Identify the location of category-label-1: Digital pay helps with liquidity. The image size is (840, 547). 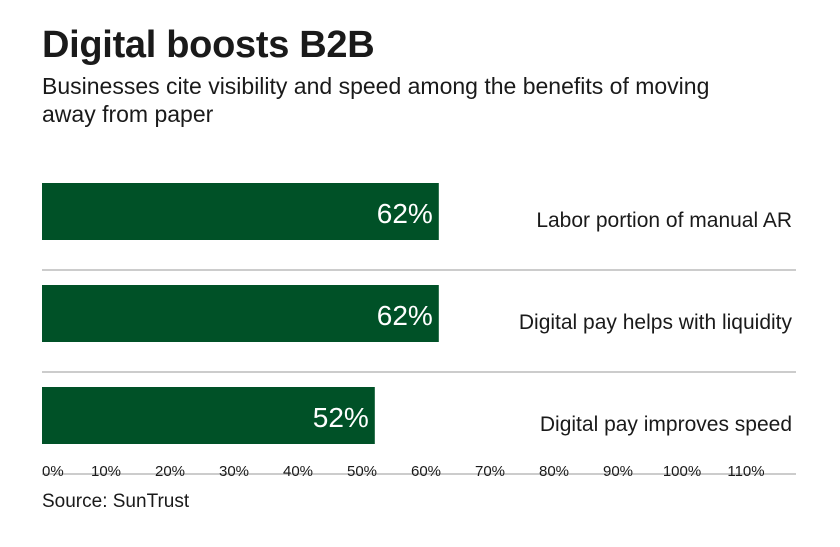
(656, 322).